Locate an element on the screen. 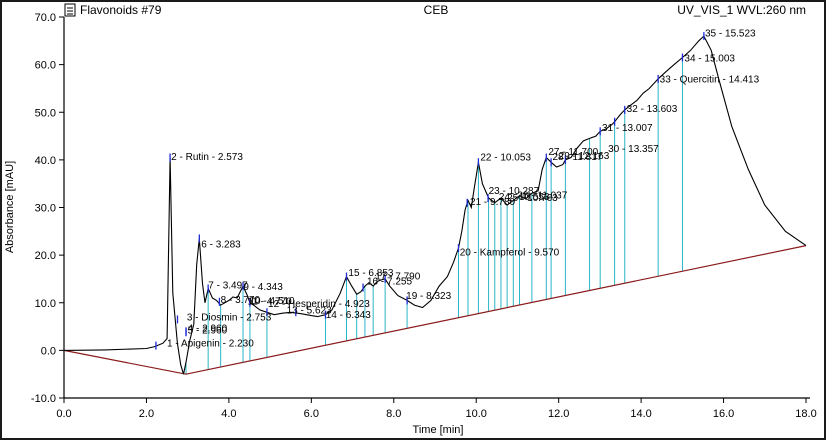  peak-label: 26 - 11.037 is located at coordinates (542, 196).